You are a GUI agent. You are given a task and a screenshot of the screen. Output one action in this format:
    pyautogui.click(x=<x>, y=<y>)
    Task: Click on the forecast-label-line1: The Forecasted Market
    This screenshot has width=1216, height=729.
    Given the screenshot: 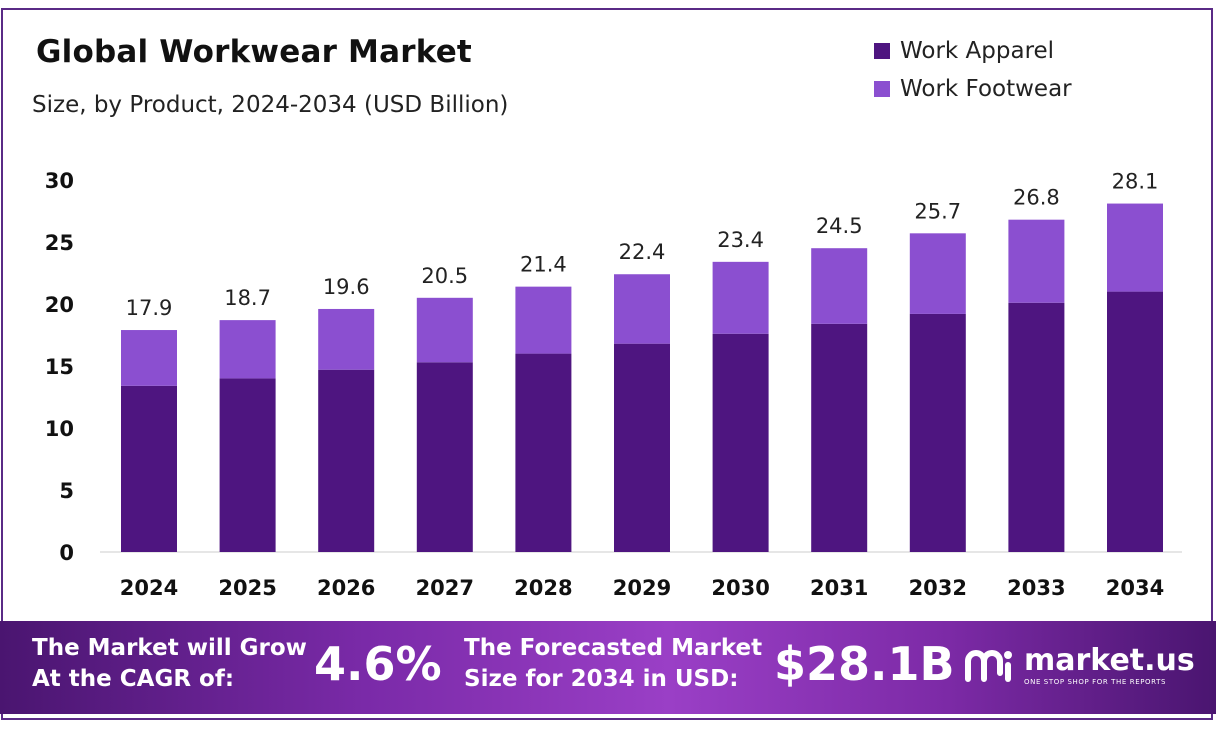 What is the action you would take?
    pyautogui.click(x=613, y=648)
    